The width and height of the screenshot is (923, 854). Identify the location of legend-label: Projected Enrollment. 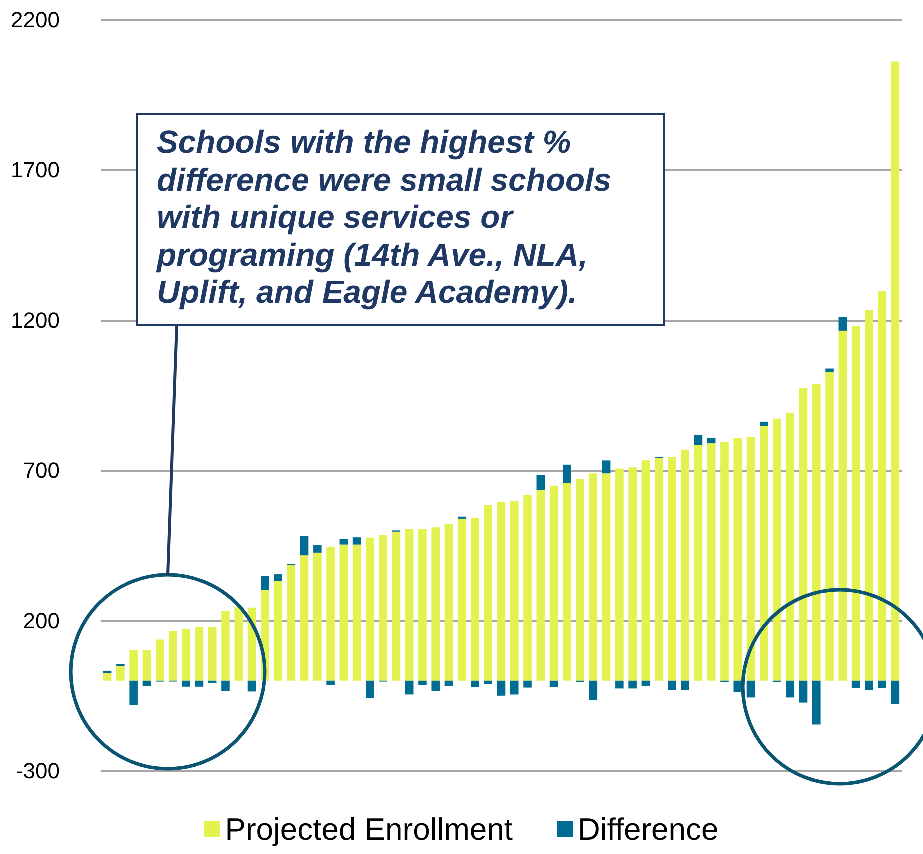
(369, 829).